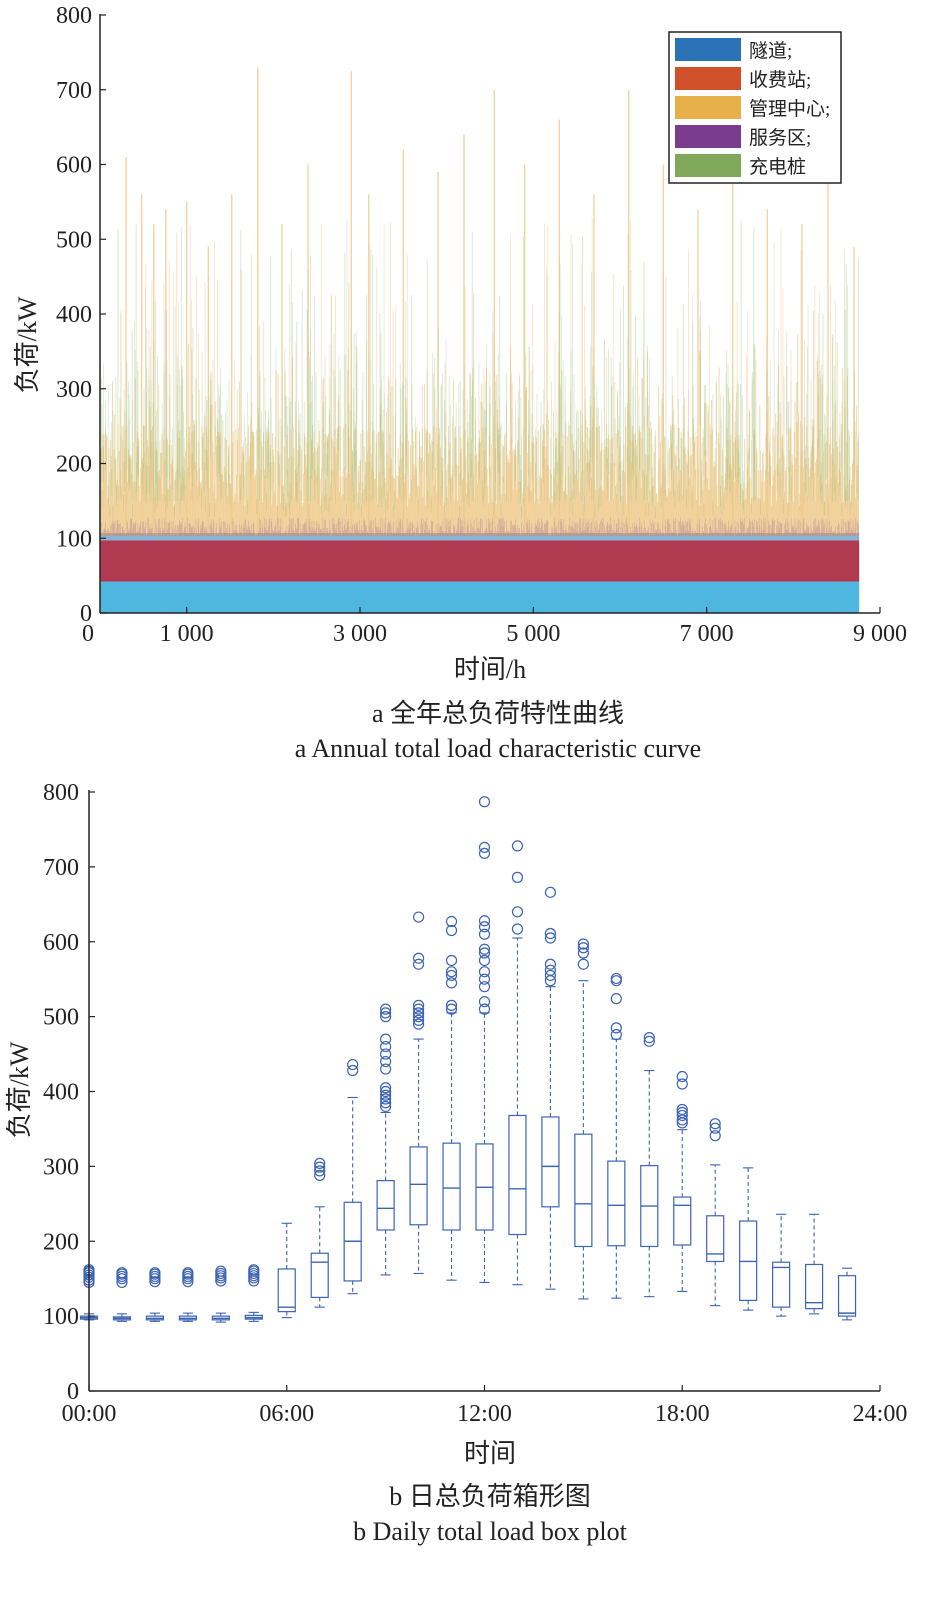  I want to click on panel-b-x-tick-label: 06:00, so click(286, 1414).